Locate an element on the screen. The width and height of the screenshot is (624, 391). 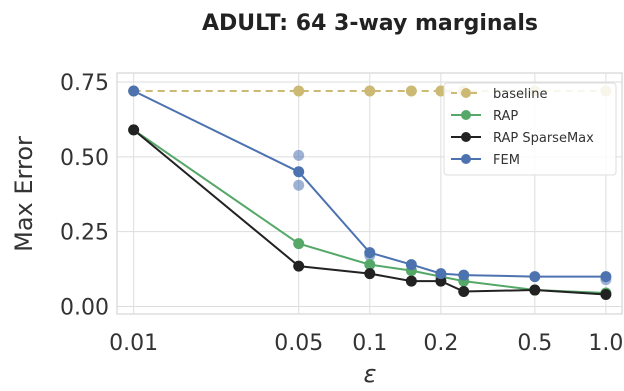
legend: baseline RAP RAP SparseMax FEM is located at coordinates (530, 129).